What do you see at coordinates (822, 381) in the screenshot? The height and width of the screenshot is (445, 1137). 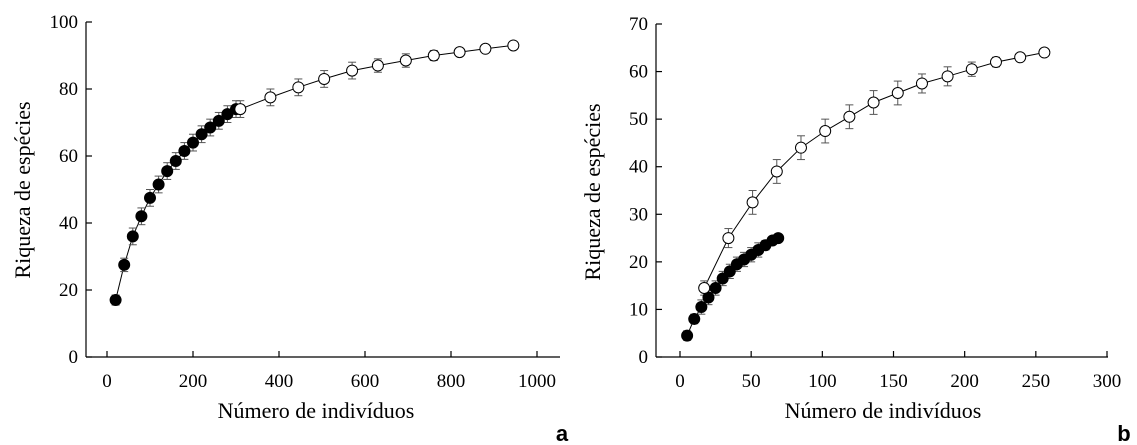 I see `x-tick-label: 100` at bounding box center [822, 381].